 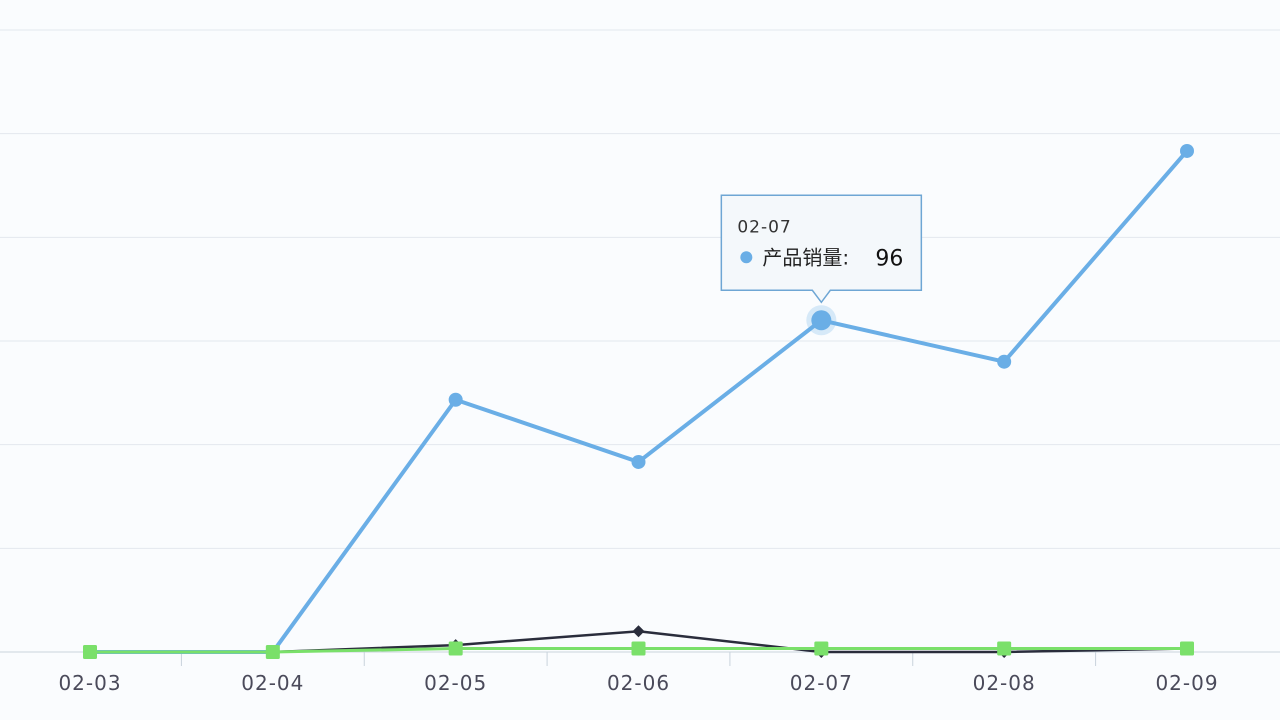 I want to click on series-group, so click(x=638, y=650).